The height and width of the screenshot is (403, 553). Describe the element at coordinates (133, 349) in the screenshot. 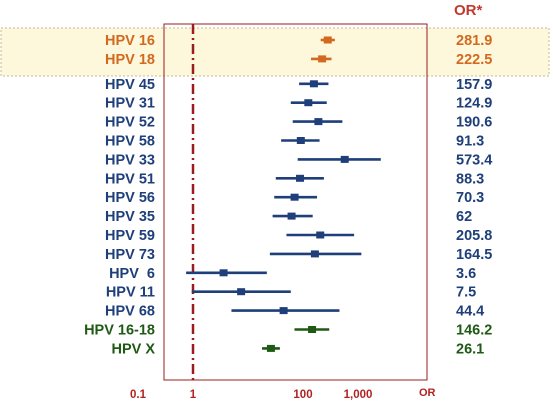

I see `row-label: HPV X` at that location.